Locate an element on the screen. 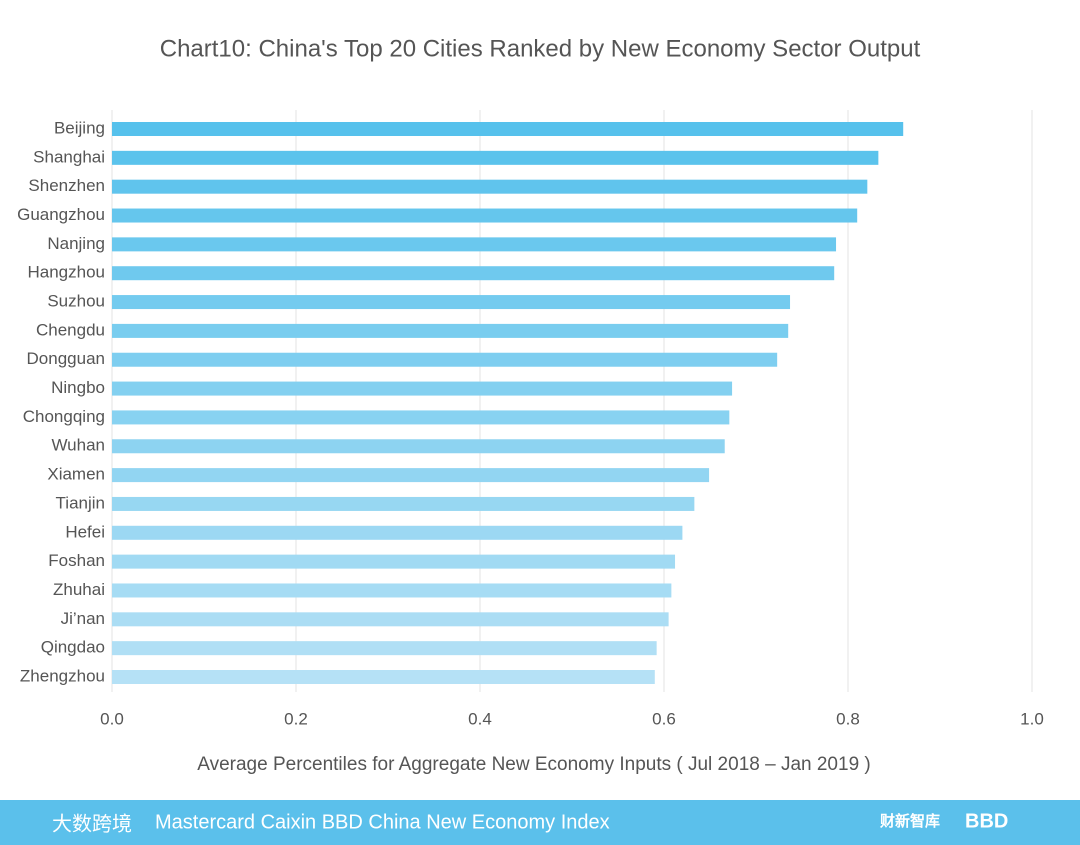 This screenshot has height=845, width=1080. x-tick-label: 0.8 is located at coordinates (848, 718).